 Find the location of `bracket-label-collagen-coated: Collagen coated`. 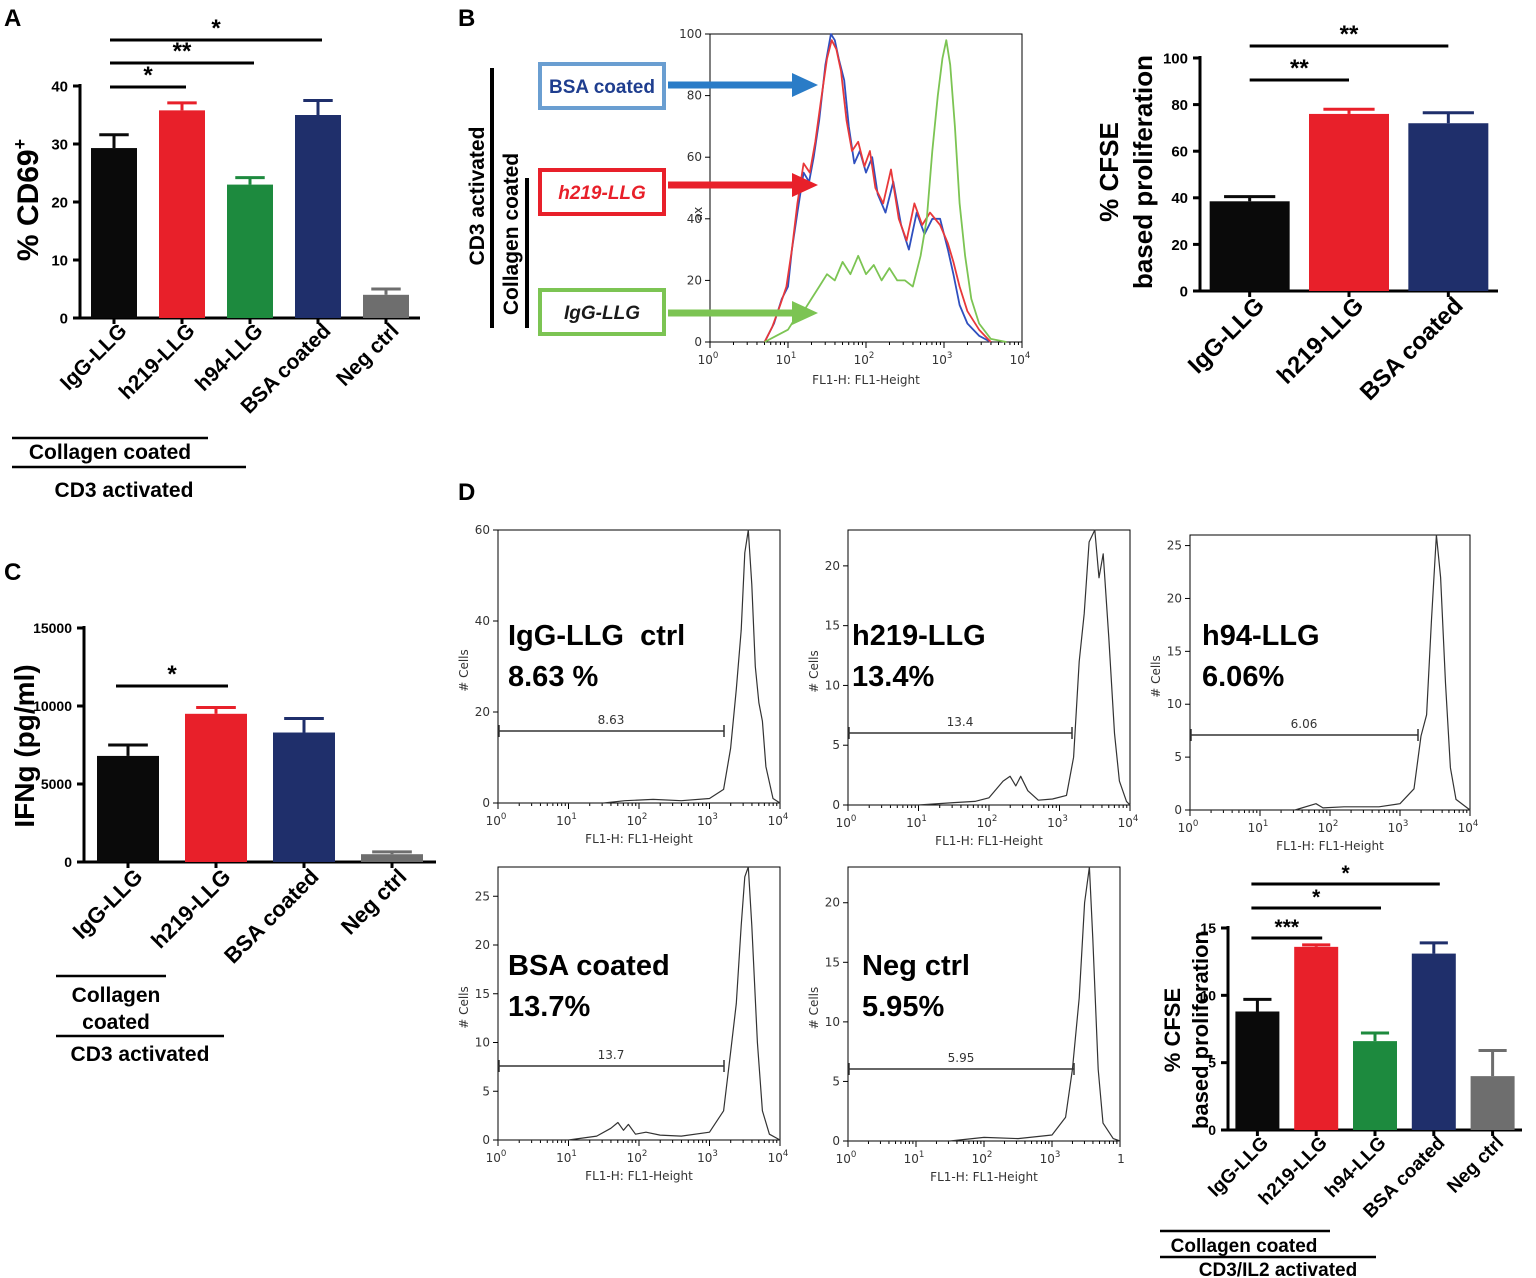

bracket-label-collagen-coated: Collagen coated is located at coordinates (511, 234).